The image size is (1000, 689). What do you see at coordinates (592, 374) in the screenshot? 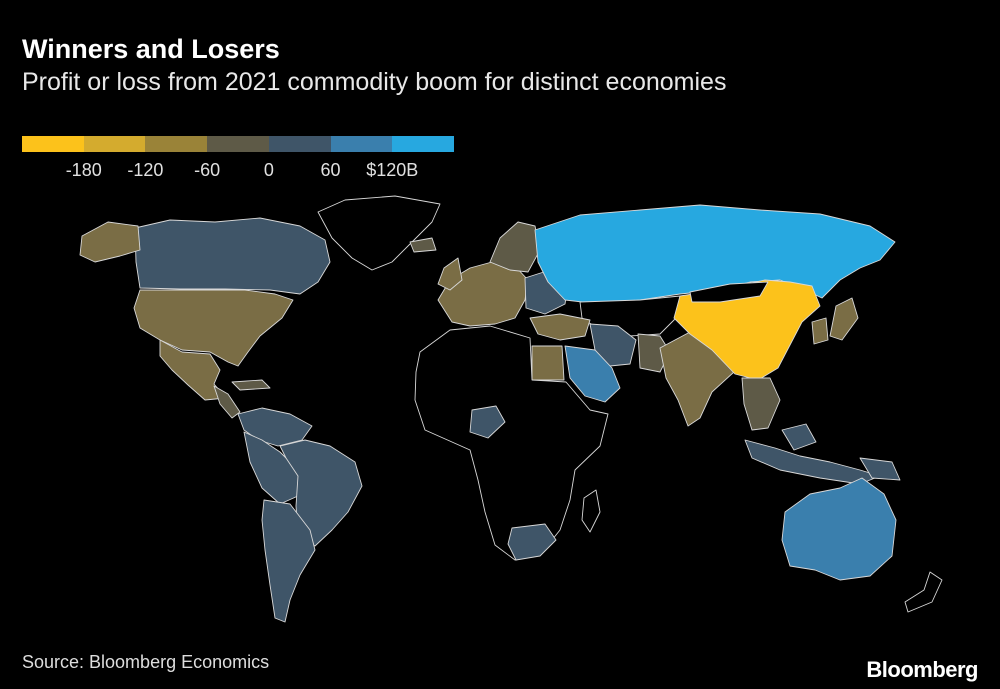
I see `region-saudi-arabia` at bounding box center [592, 374].